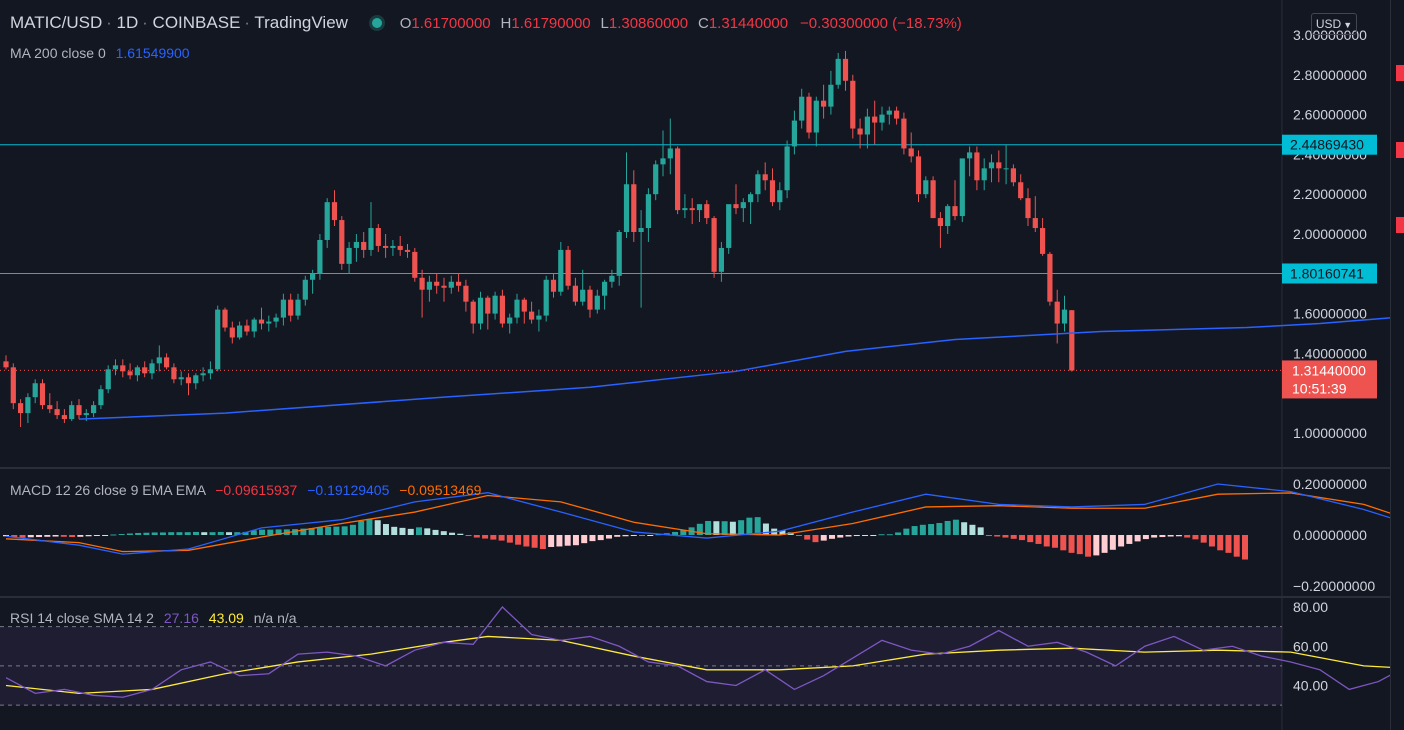 This screenshot has width=1404, height=730. Describe the element at coordinates (704, 525) in the screenshot. I see `macd-signal-line` at that location.